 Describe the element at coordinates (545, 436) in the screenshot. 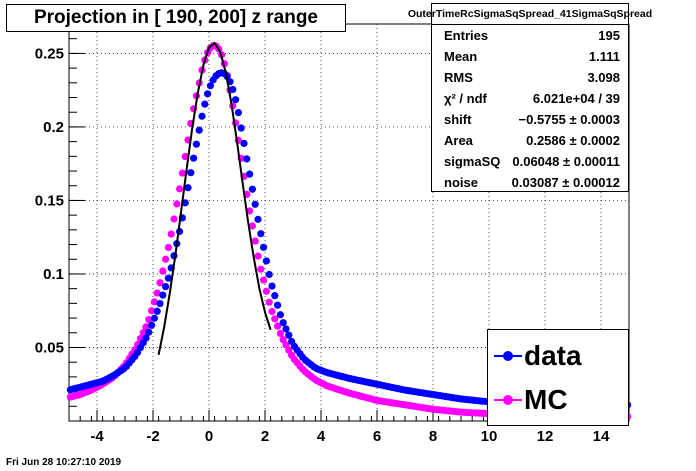

I see `x-tick-label: 12` at that location.